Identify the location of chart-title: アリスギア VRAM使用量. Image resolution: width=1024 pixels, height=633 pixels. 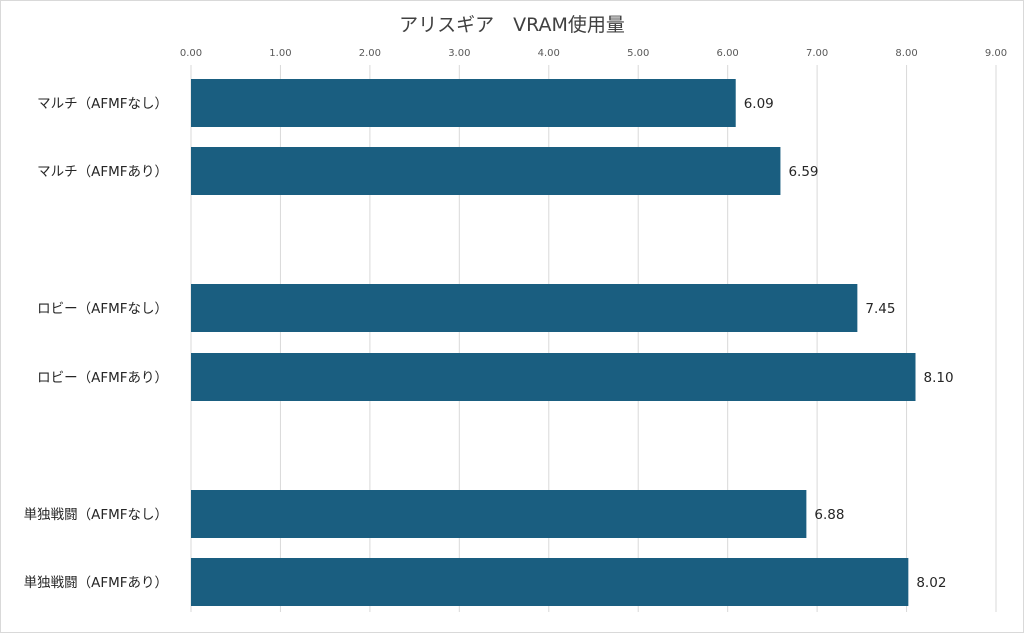
(512, 25).